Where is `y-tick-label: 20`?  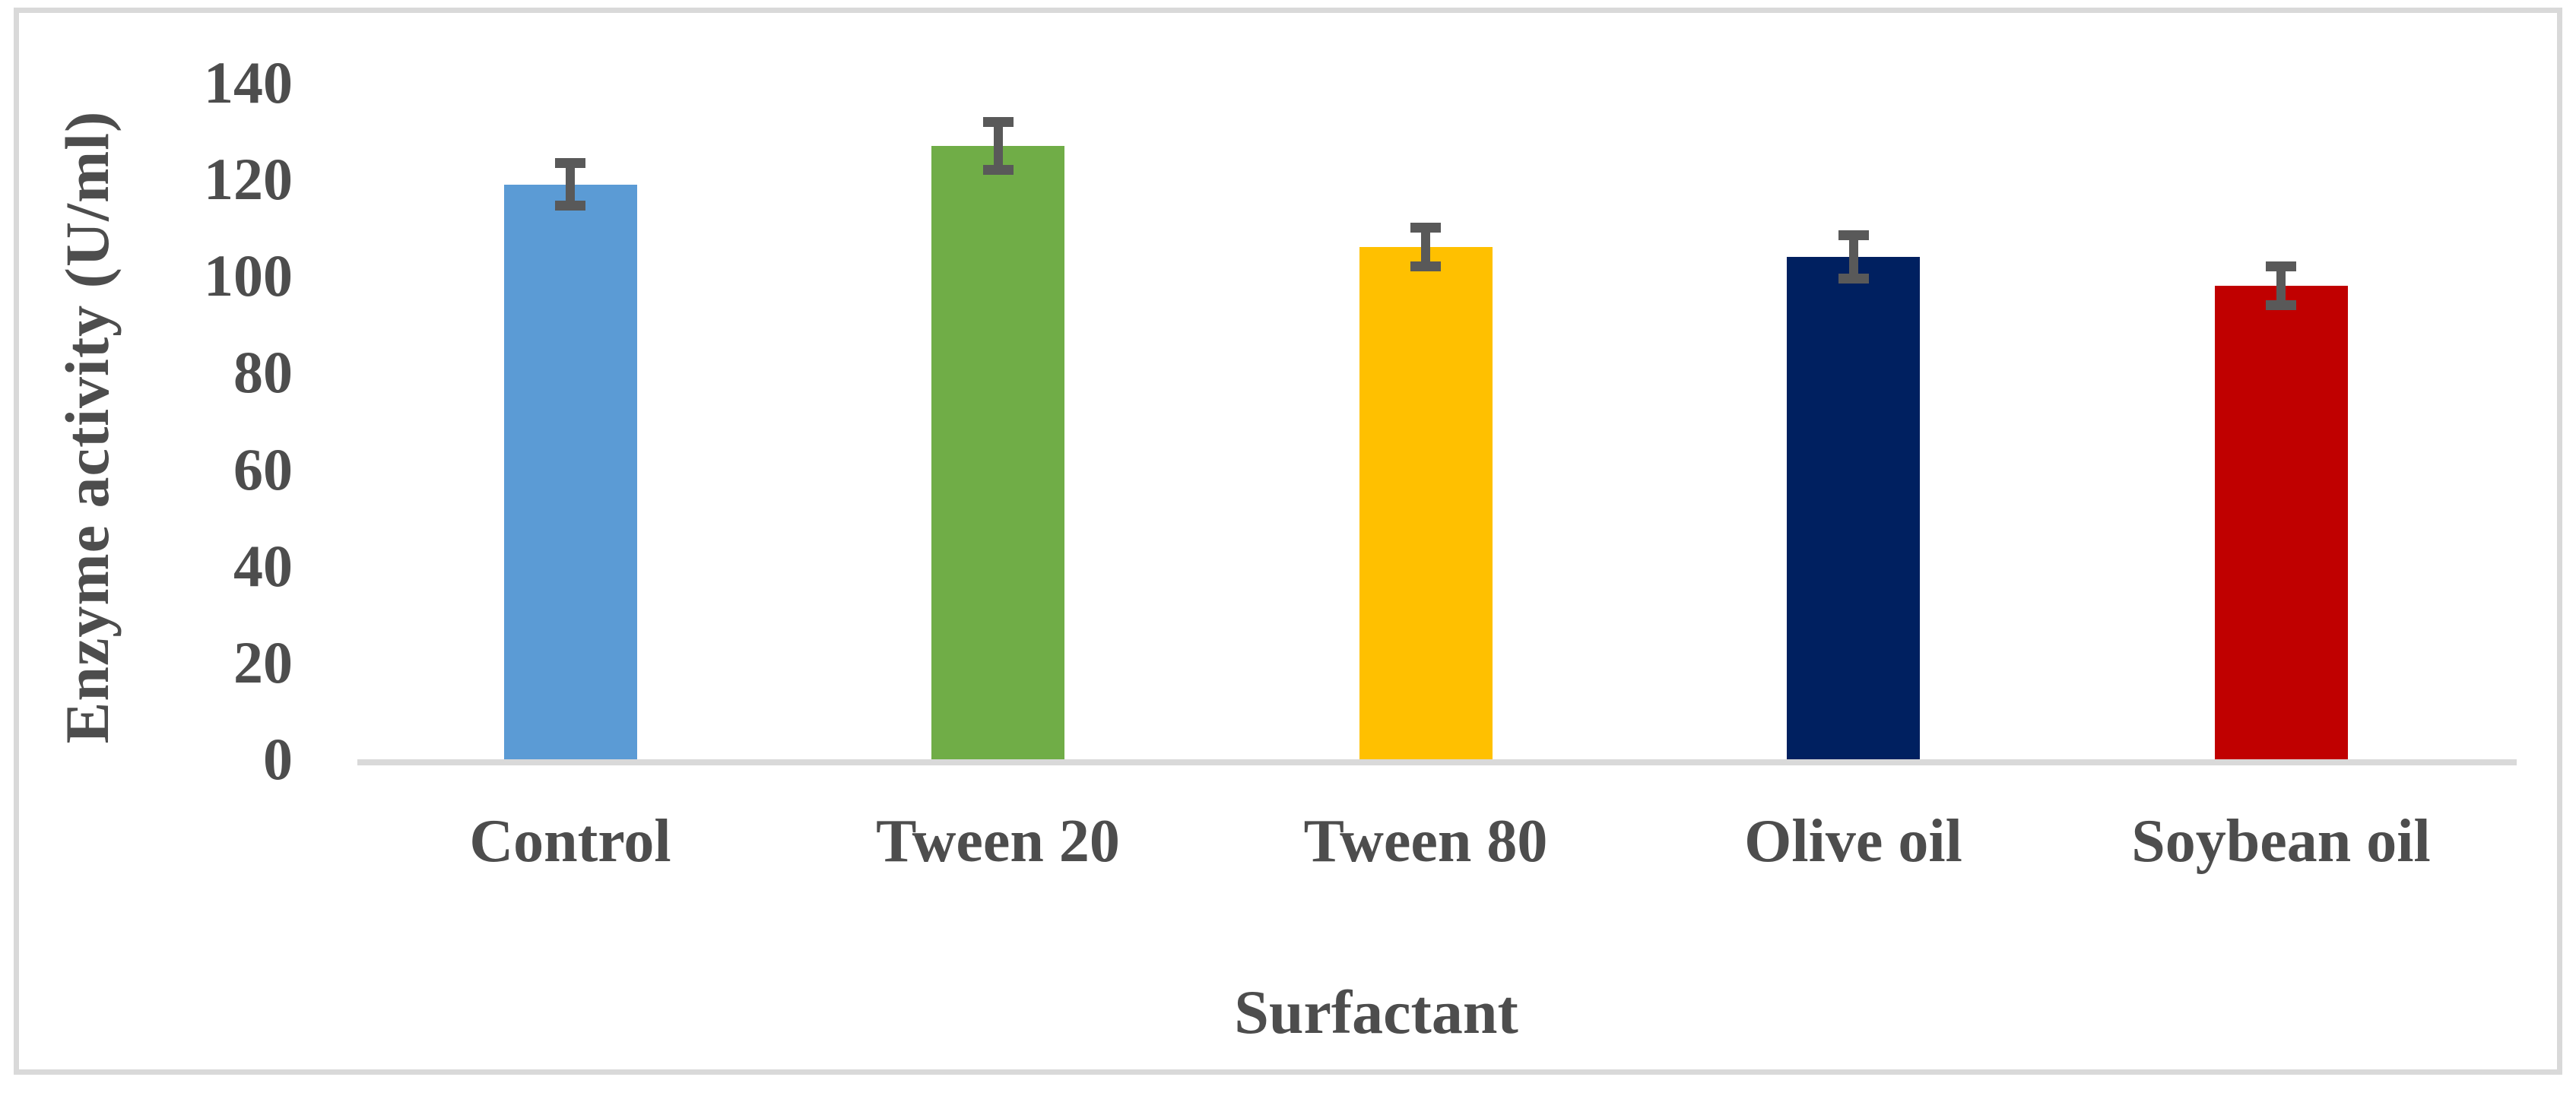 y-tick-label: 20 is located at coordinates (263, 662).